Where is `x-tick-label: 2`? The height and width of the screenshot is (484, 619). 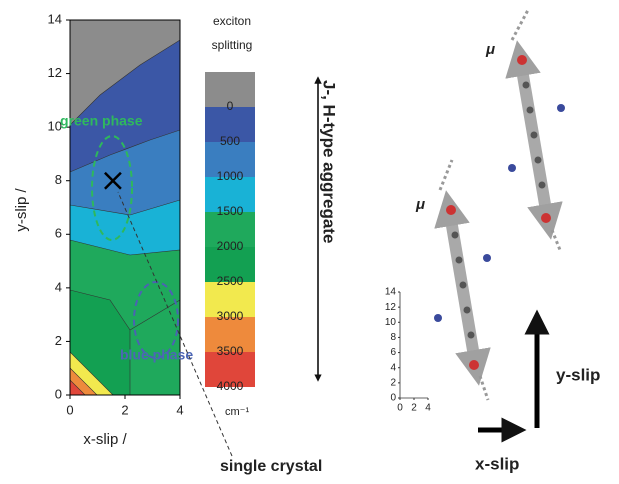 x-tick-label: 2 is located at coordinates (124, 409).